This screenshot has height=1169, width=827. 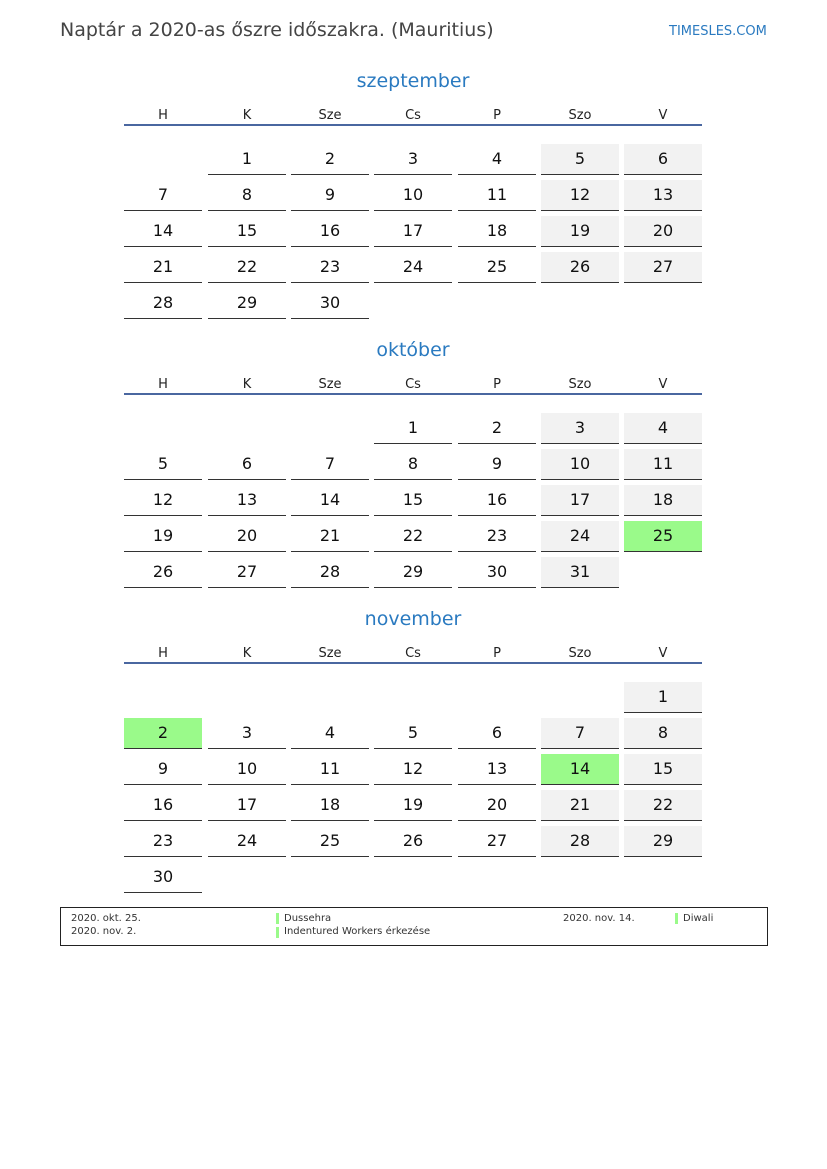 What do you see at coordinates (580, 572) in the screenshot?
I see `day-cell: 31` at bounding box center [580, 572].